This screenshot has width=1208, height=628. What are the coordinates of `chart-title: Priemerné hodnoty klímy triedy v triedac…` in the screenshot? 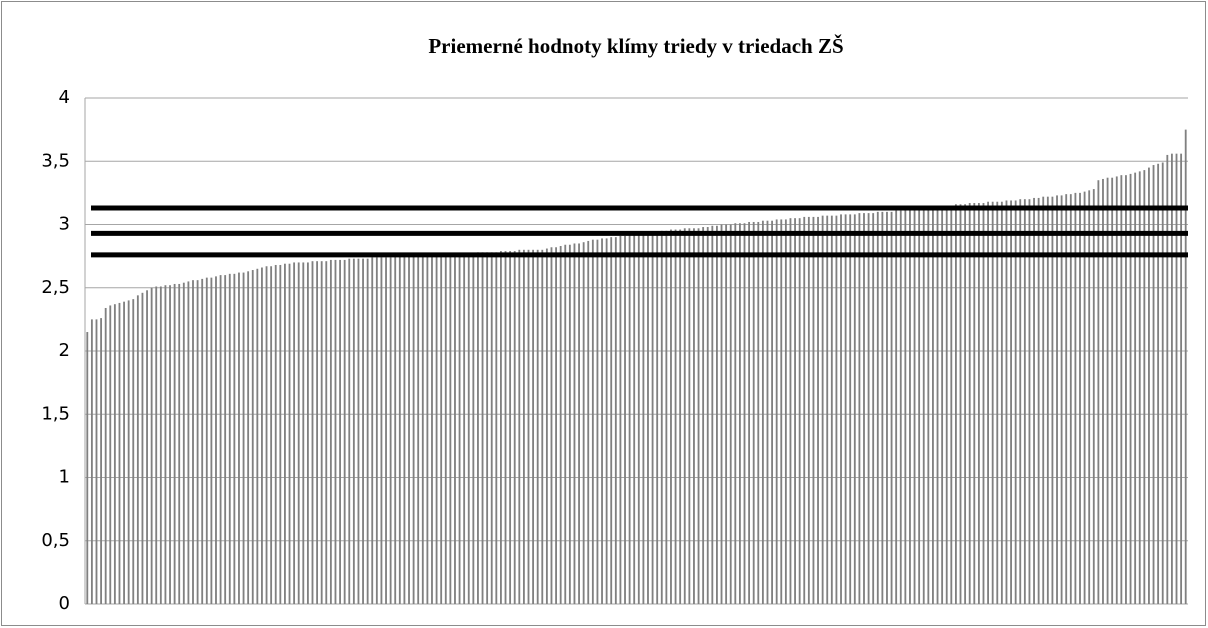 It's located at (635, 46).